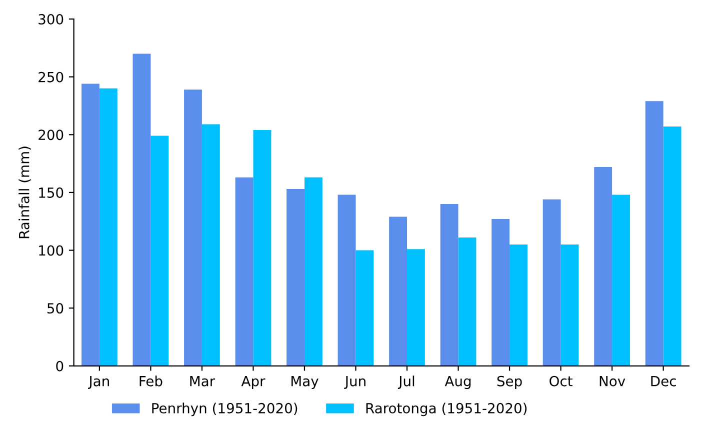 The image size is (703, 423). Describe the element at coordinates (355, 382) in the screenshot. I see `x-tick-label: Jun` at that location.